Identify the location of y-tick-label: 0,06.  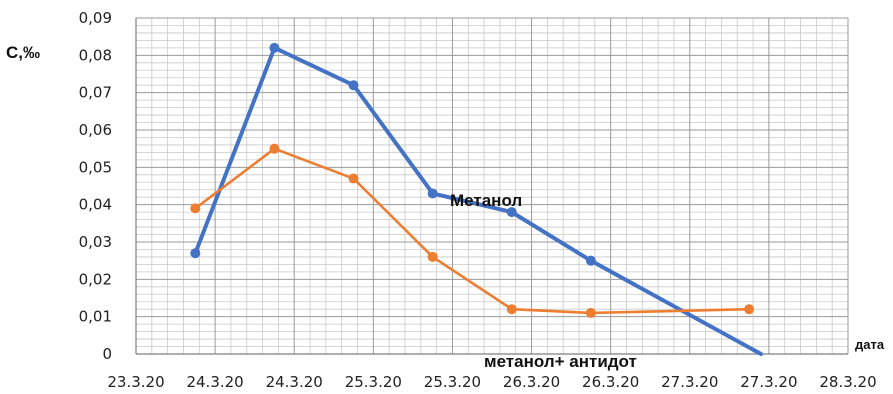
(95, 130).